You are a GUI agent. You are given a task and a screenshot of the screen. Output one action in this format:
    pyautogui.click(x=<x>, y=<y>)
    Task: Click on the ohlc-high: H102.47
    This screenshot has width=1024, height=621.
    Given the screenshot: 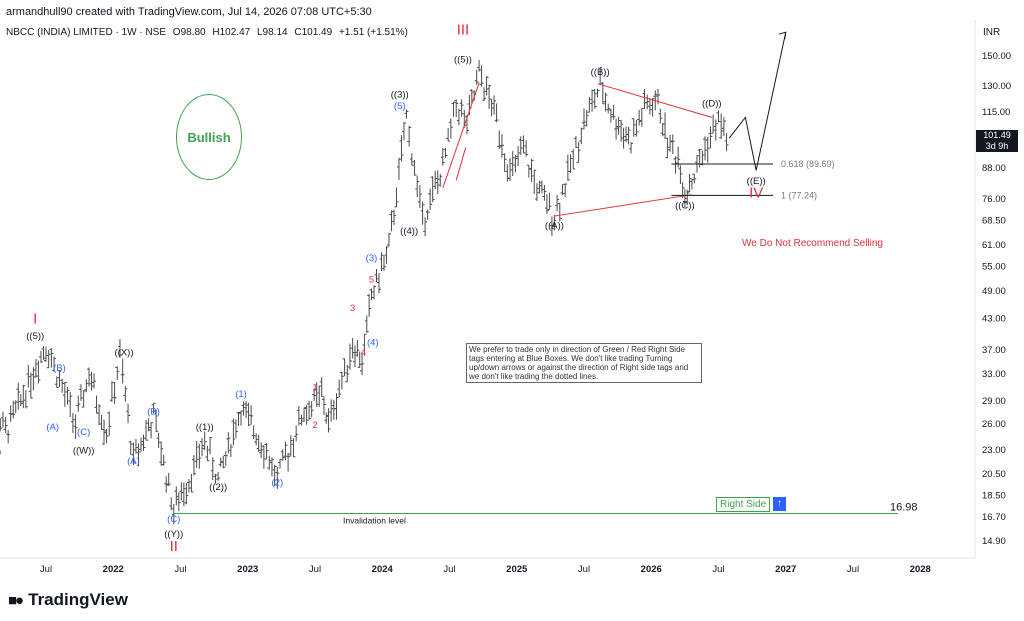 What is the action you would take?
    pyautogui.click(x=231, y=32)
    